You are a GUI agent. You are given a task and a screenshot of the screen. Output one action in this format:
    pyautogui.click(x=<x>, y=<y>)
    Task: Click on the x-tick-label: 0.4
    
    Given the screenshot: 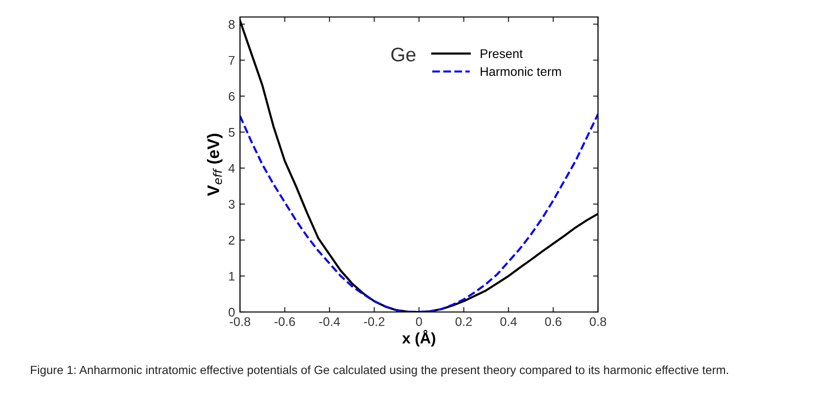 What is the action you would take?
    pyautogui.click(x=508, y=321)
    